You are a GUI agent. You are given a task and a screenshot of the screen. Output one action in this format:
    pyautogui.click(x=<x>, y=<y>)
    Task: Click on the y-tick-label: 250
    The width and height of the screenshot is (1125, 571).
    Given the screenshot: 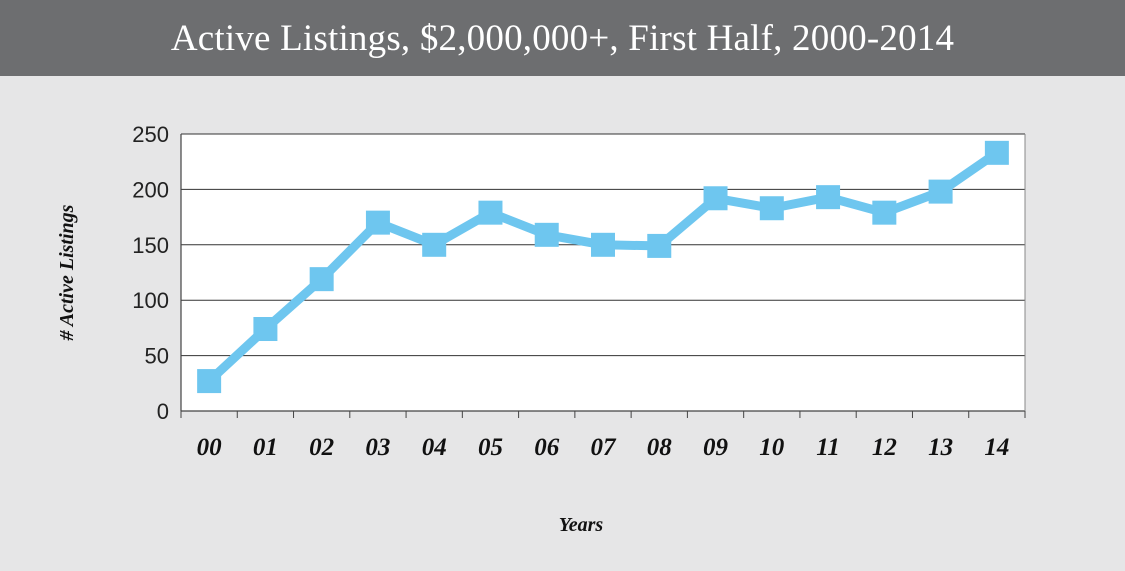 What is the action you would take?
    pyautogui.click(x=150, y=134)
    